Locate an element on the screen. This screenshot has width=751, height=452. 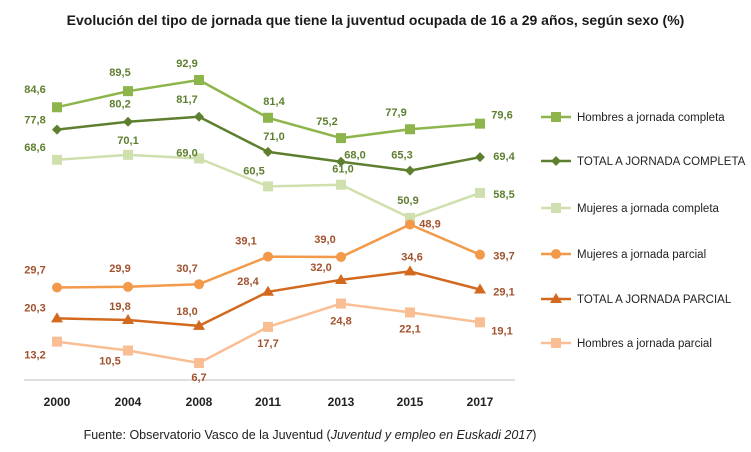
data-label: 24,8 is located at coordinates (340, 322).